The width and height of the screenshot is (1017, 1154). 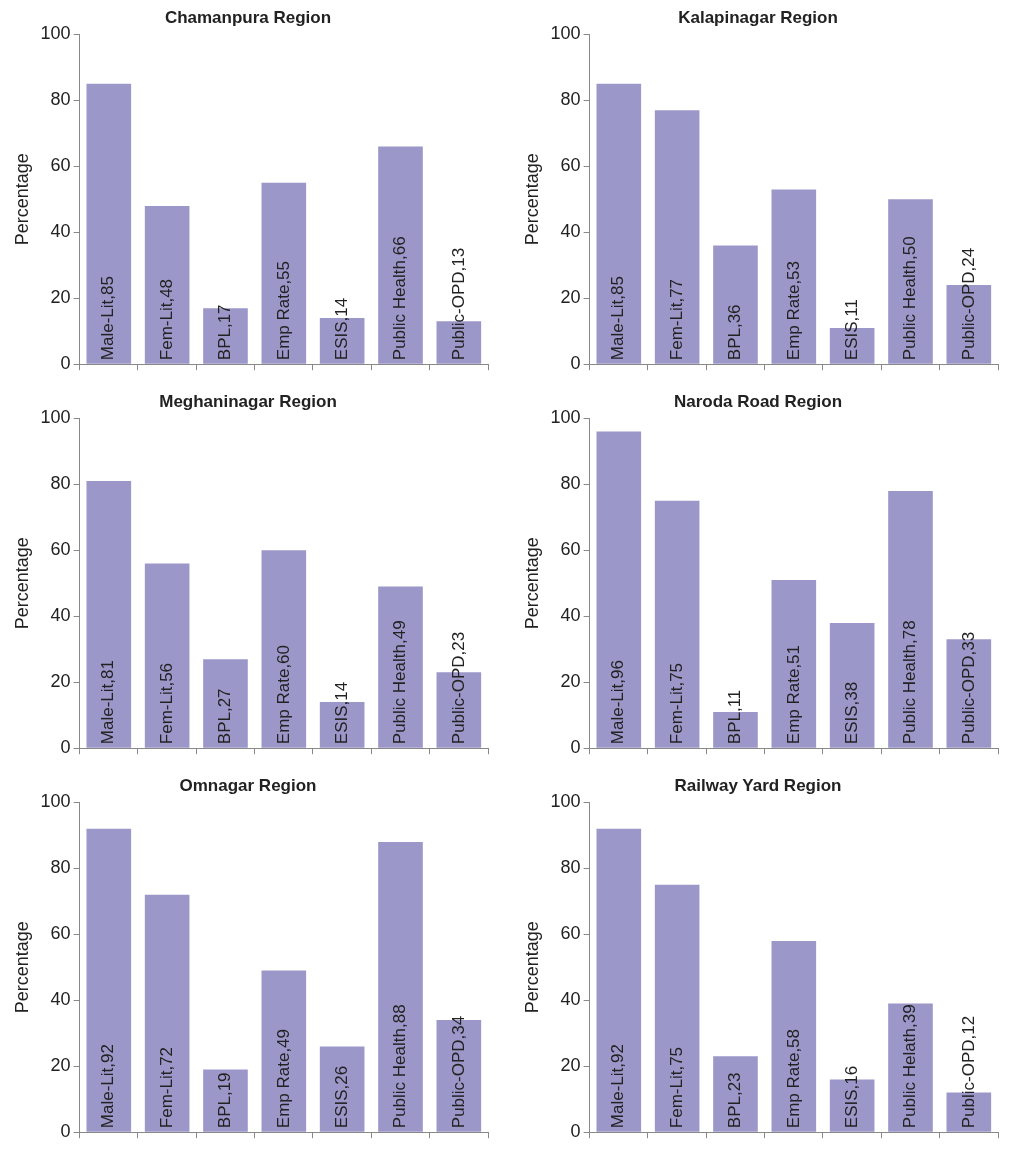 I want to click on data-label: Public-OPD,13, so click(x=458, y=304).